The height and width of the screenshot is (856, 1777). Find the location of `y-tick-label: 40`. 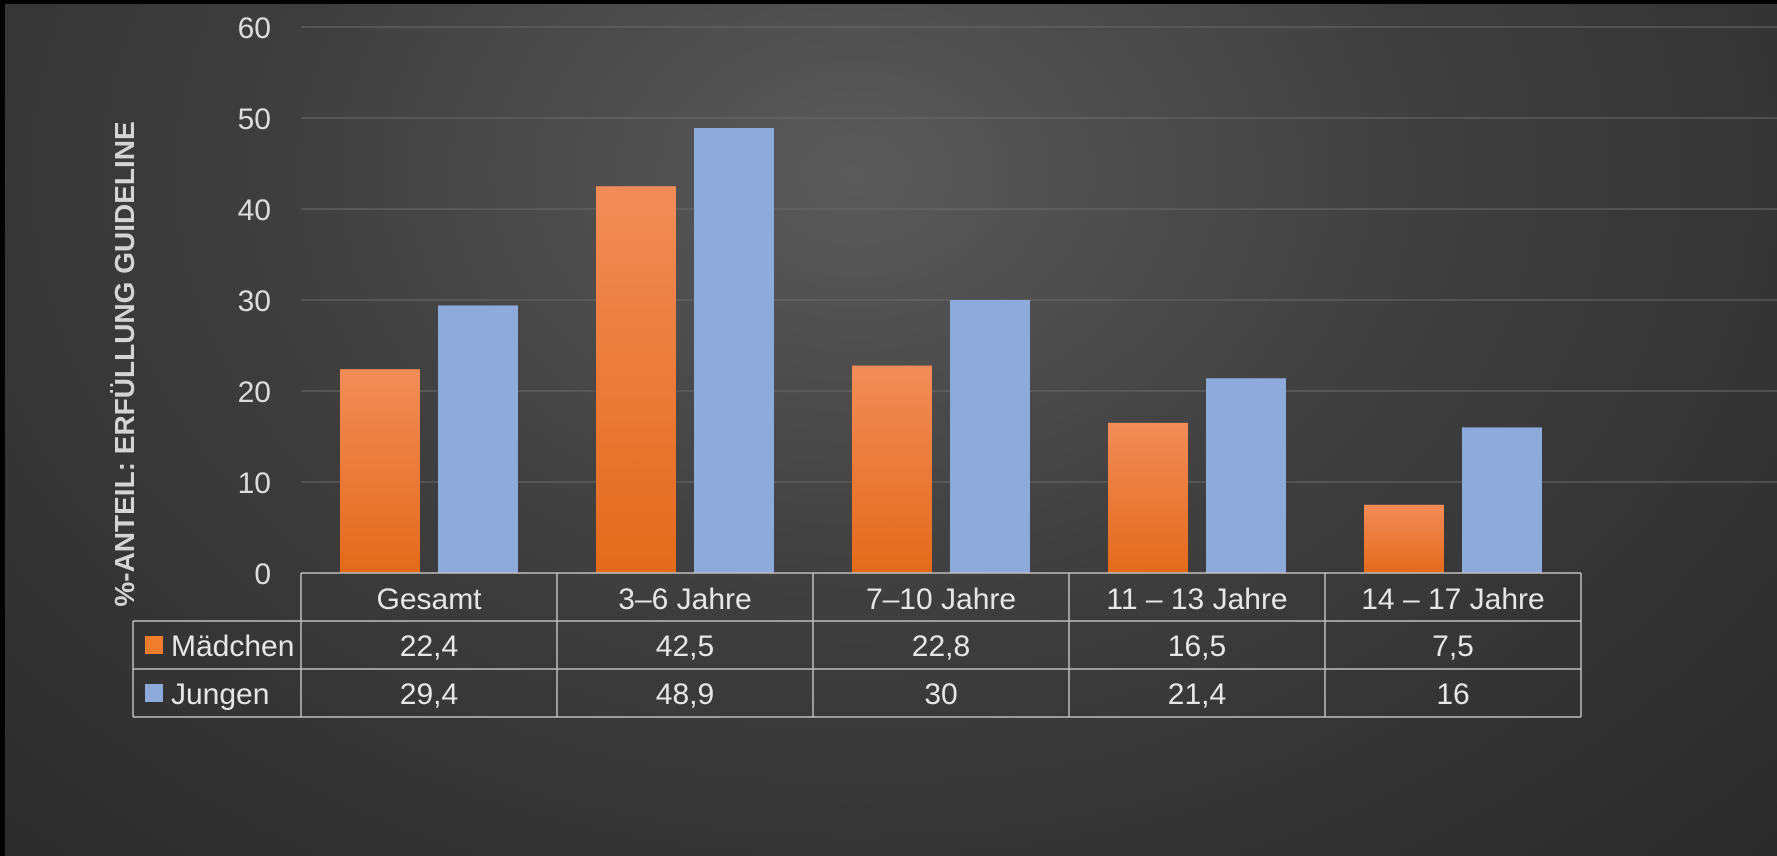

y-tick-label: 40 is located at coordinates (254, 210).